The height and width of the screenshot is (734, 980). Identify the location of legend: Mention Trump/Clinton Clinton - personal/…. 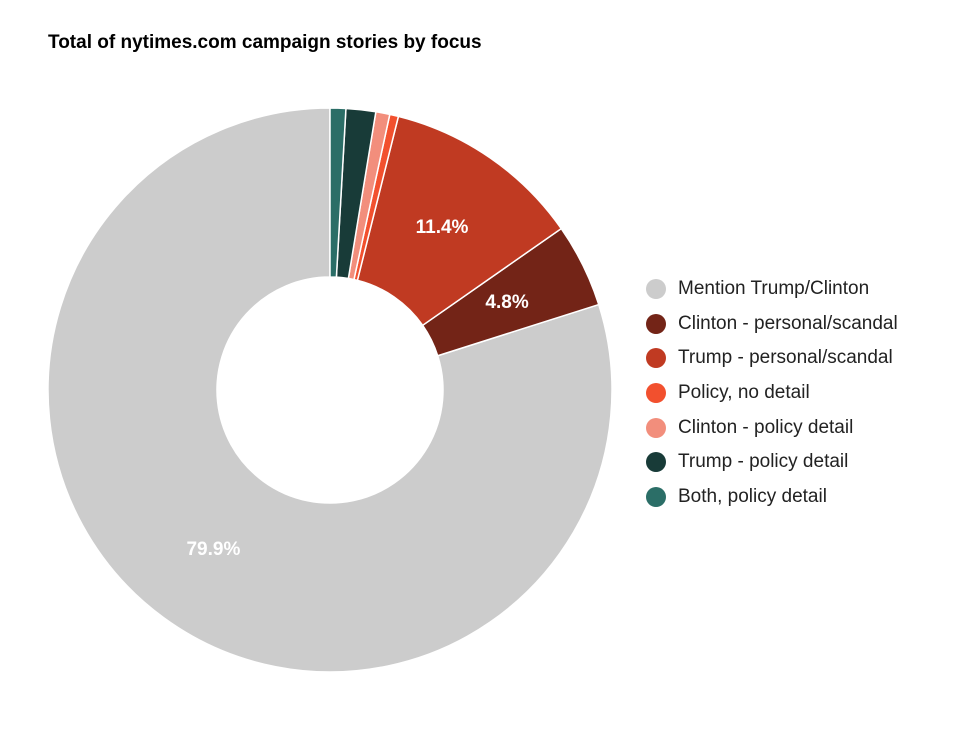
(772, 393).